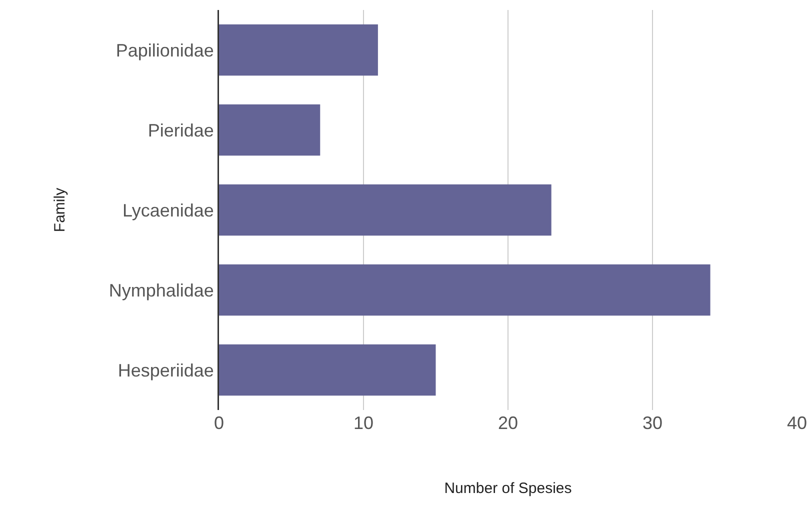 Image resolution: width=811 pixels, height=509 pixels. Describe the element at coordinates (161, 290) in the screenshot. I see `y-tick-label: Nymphalidae` at that location.